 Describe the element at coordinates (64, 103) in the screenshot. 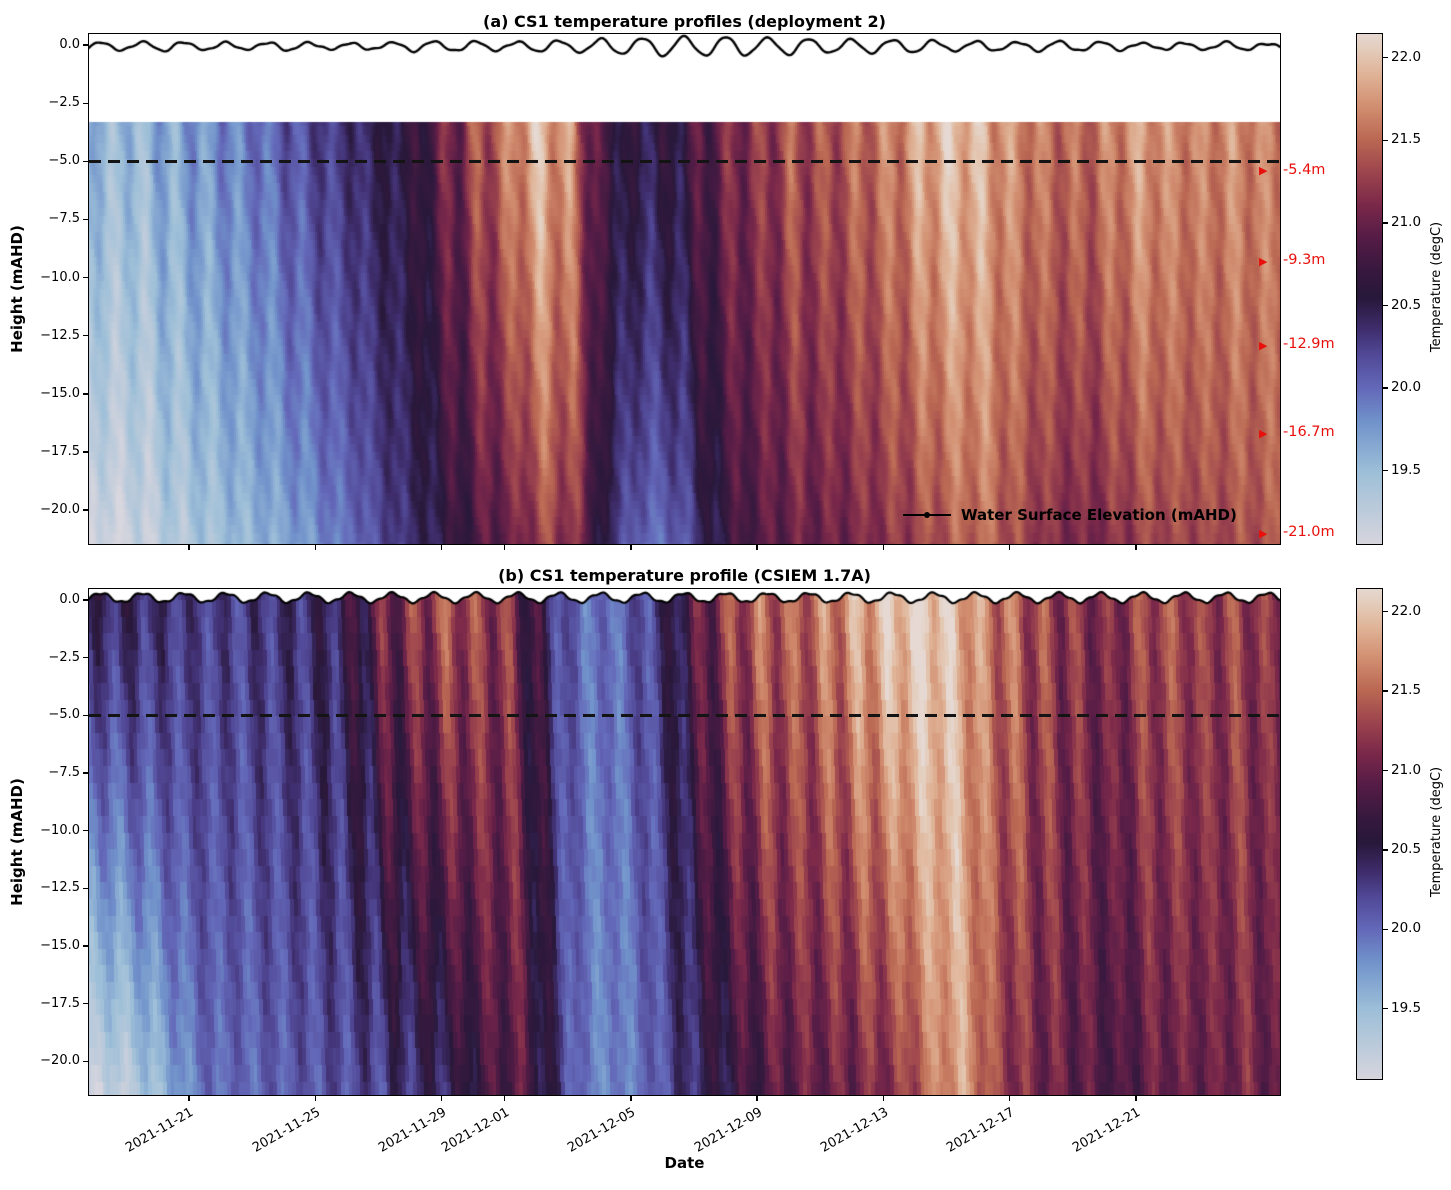

I see `panel-a-ytick-label: −2.5` at that location.